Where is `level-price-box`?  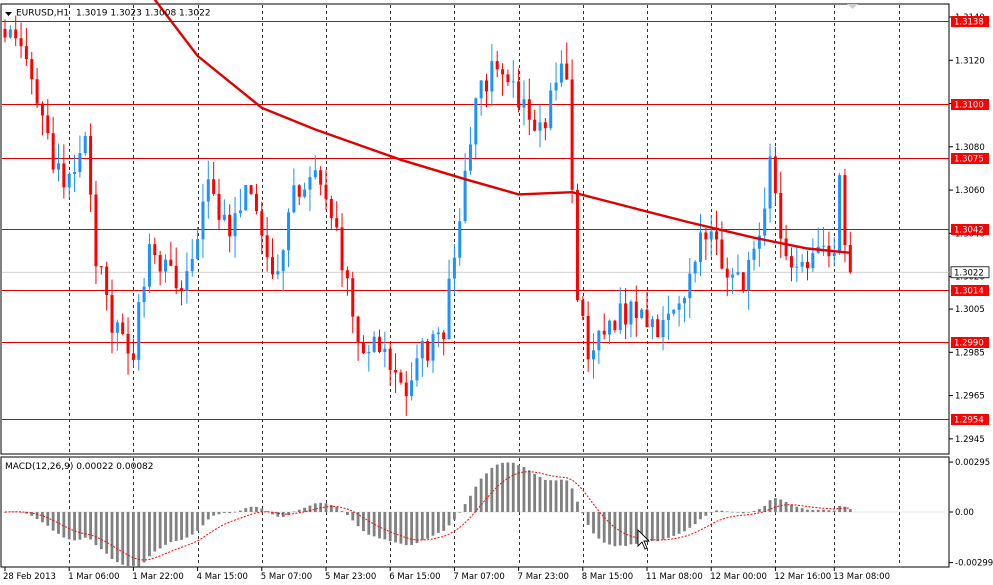 level-price-box is located at coordinates (970, 419).